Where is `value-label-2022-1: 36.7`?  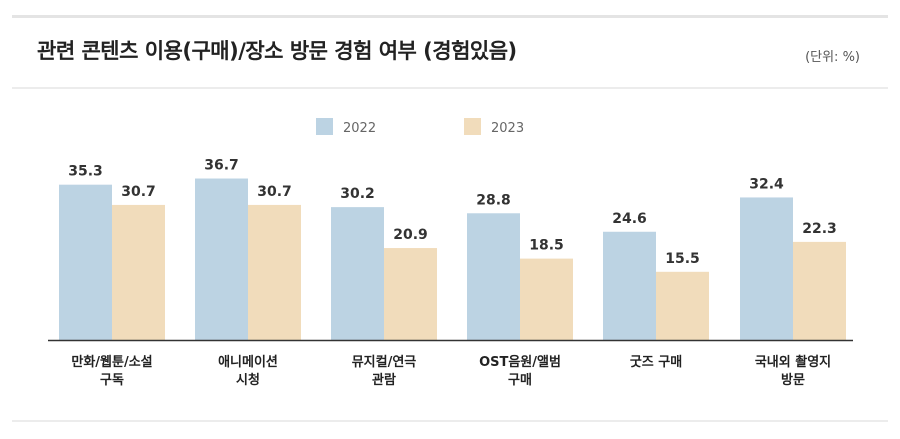
value-label-2022-1: 36.7 is located at coordinates (221, 166).